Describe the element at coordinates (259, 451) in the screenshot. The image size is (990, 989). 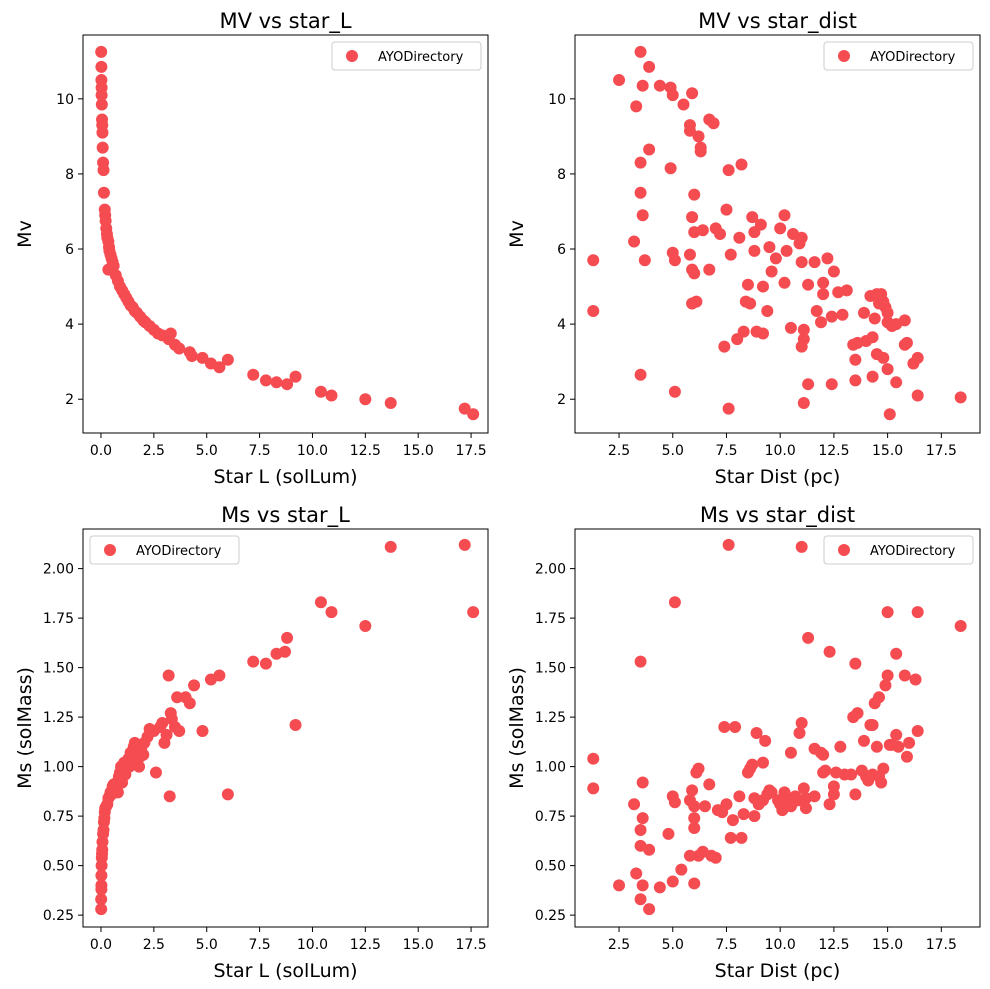
I see `x-tick-label: 7.5` at that location.